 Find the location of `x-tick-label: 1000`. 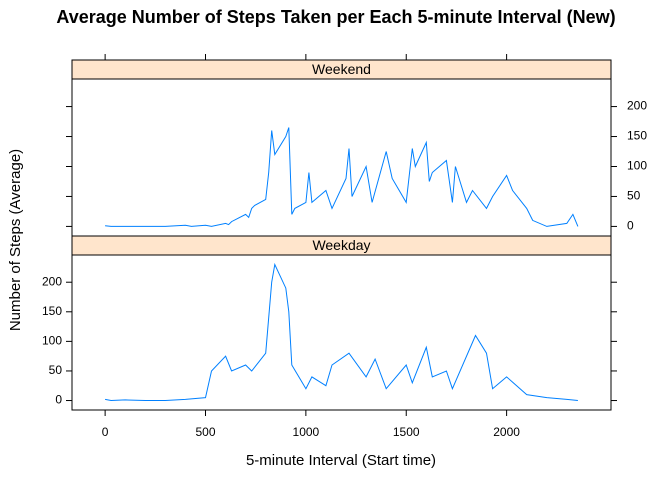

x-tick-label: 1000 is located at coordinates (306, 432).